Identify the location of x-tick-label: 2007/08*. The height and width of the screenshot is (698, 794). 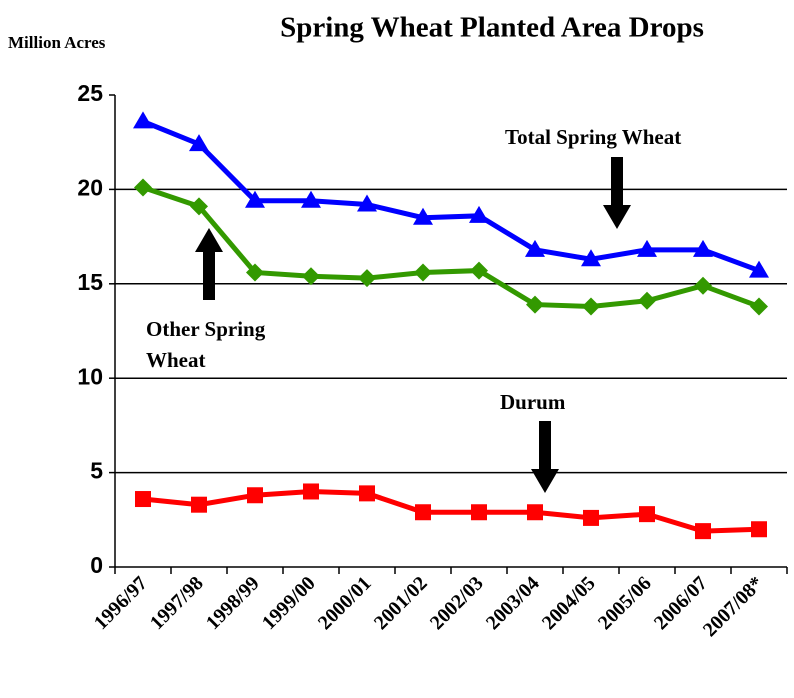
(733, 606).